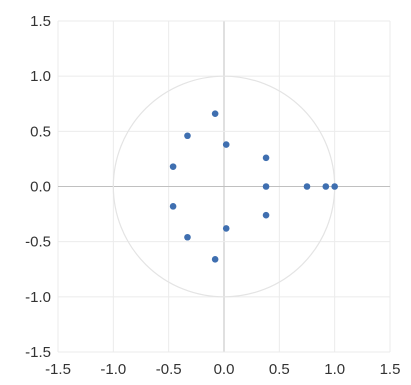  Describe the element at coordinates (390, 369) in the screenshot. I see `x-tick-label: 1.5` at that location.